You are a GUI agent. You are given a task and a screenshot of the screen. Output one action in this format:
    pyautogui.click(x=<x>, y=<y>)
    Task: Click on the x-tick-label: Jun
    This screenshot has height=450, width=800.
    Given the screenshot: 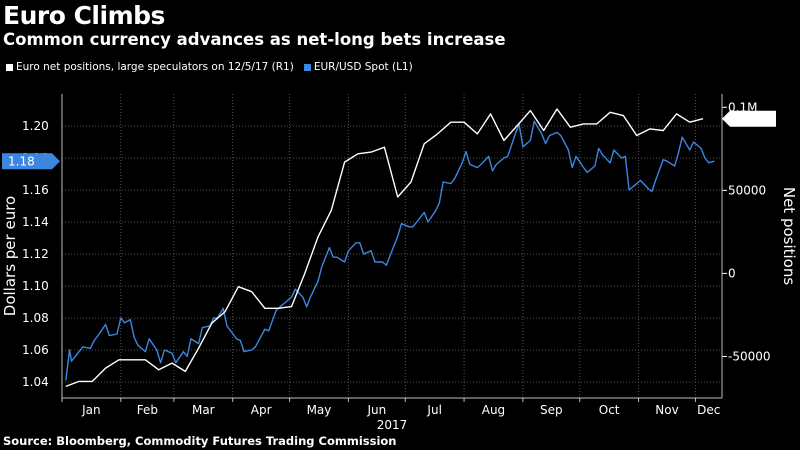 What is the action you would take?
    pyautogui.click(x=376, y=410)
    